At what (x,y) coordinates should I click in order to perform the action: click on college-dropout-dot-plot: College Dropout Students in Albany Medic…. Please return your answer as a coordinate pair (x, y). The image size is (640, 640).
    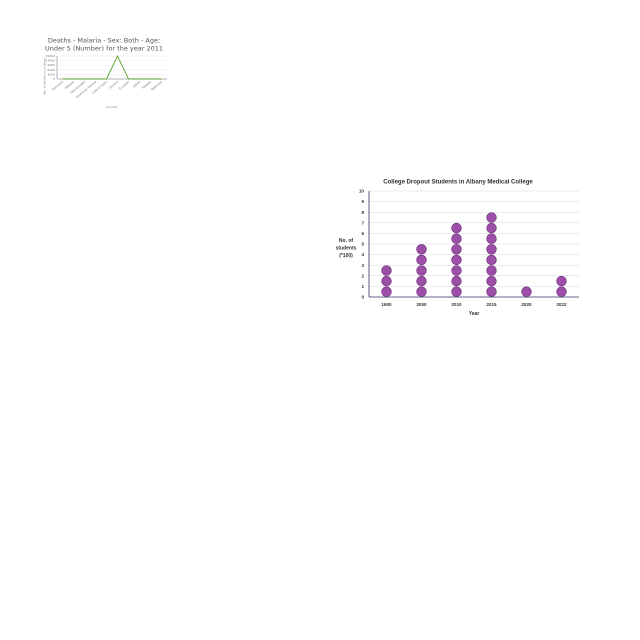
    Looking at the image, I should click on (457, 248).